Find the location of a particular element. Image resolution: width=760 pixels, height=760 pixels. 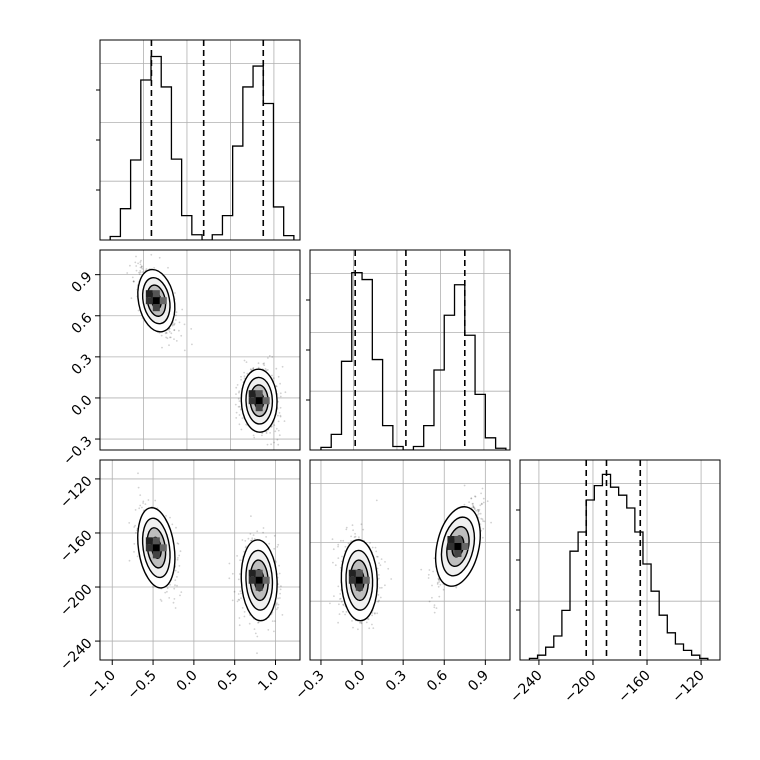

panel-row0-col0 is located at coordinates (198, 140).